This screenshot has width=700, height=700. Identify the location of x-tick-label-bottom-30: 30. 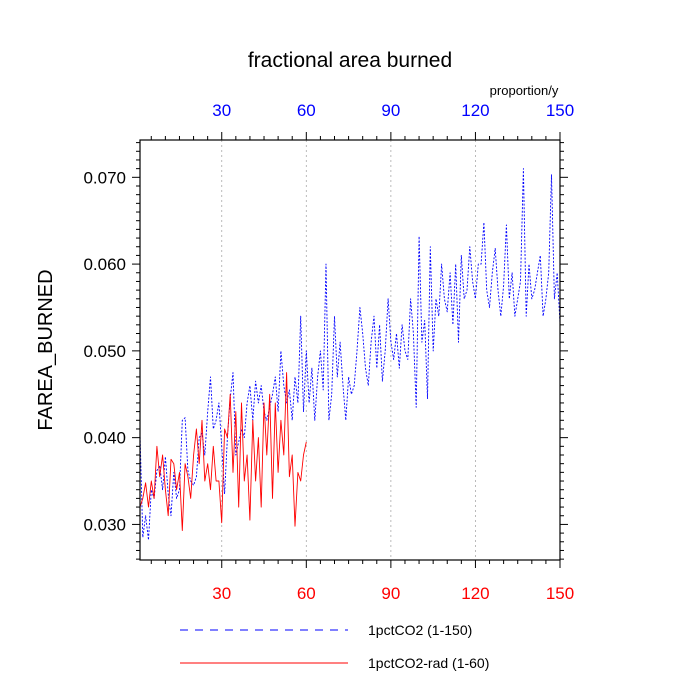
(221, 593).